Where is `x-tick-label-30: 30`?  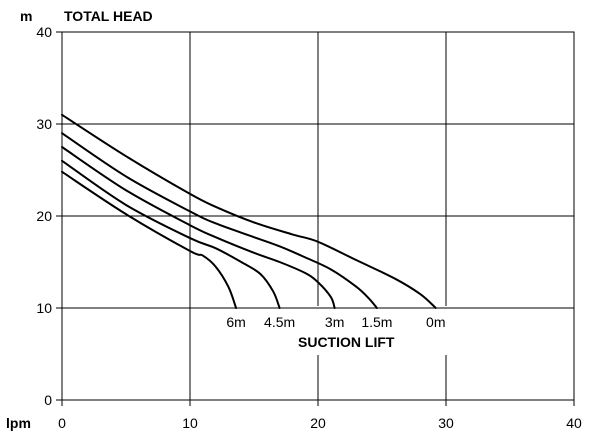
x-tick-label-30: 30 is located at coordinates (446, 423).